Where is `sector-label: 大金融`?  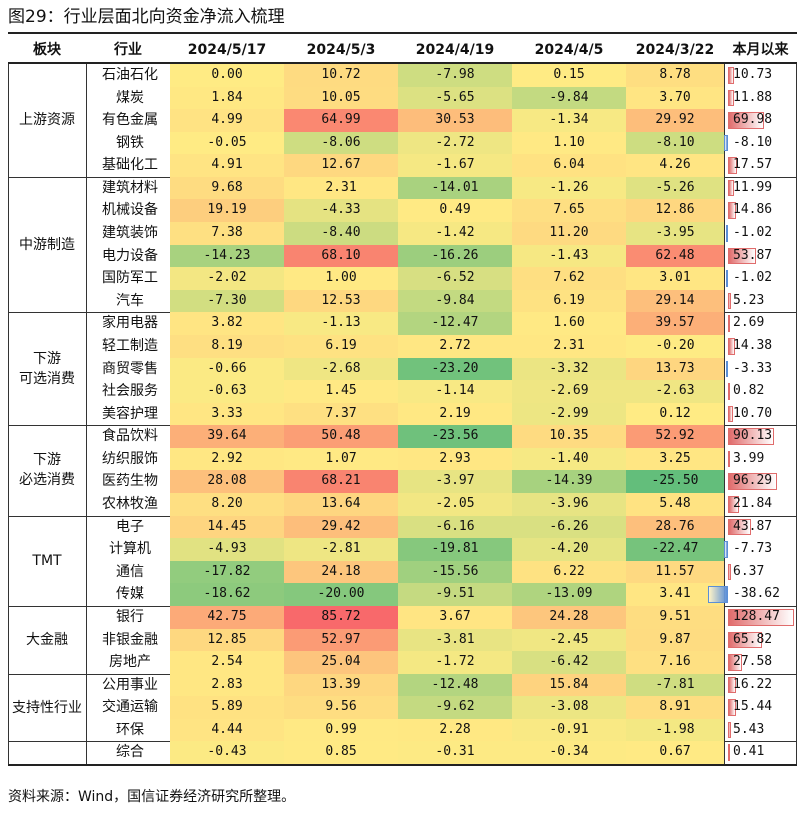 sector-label: 大金融 is located at coordinates (47, 639).